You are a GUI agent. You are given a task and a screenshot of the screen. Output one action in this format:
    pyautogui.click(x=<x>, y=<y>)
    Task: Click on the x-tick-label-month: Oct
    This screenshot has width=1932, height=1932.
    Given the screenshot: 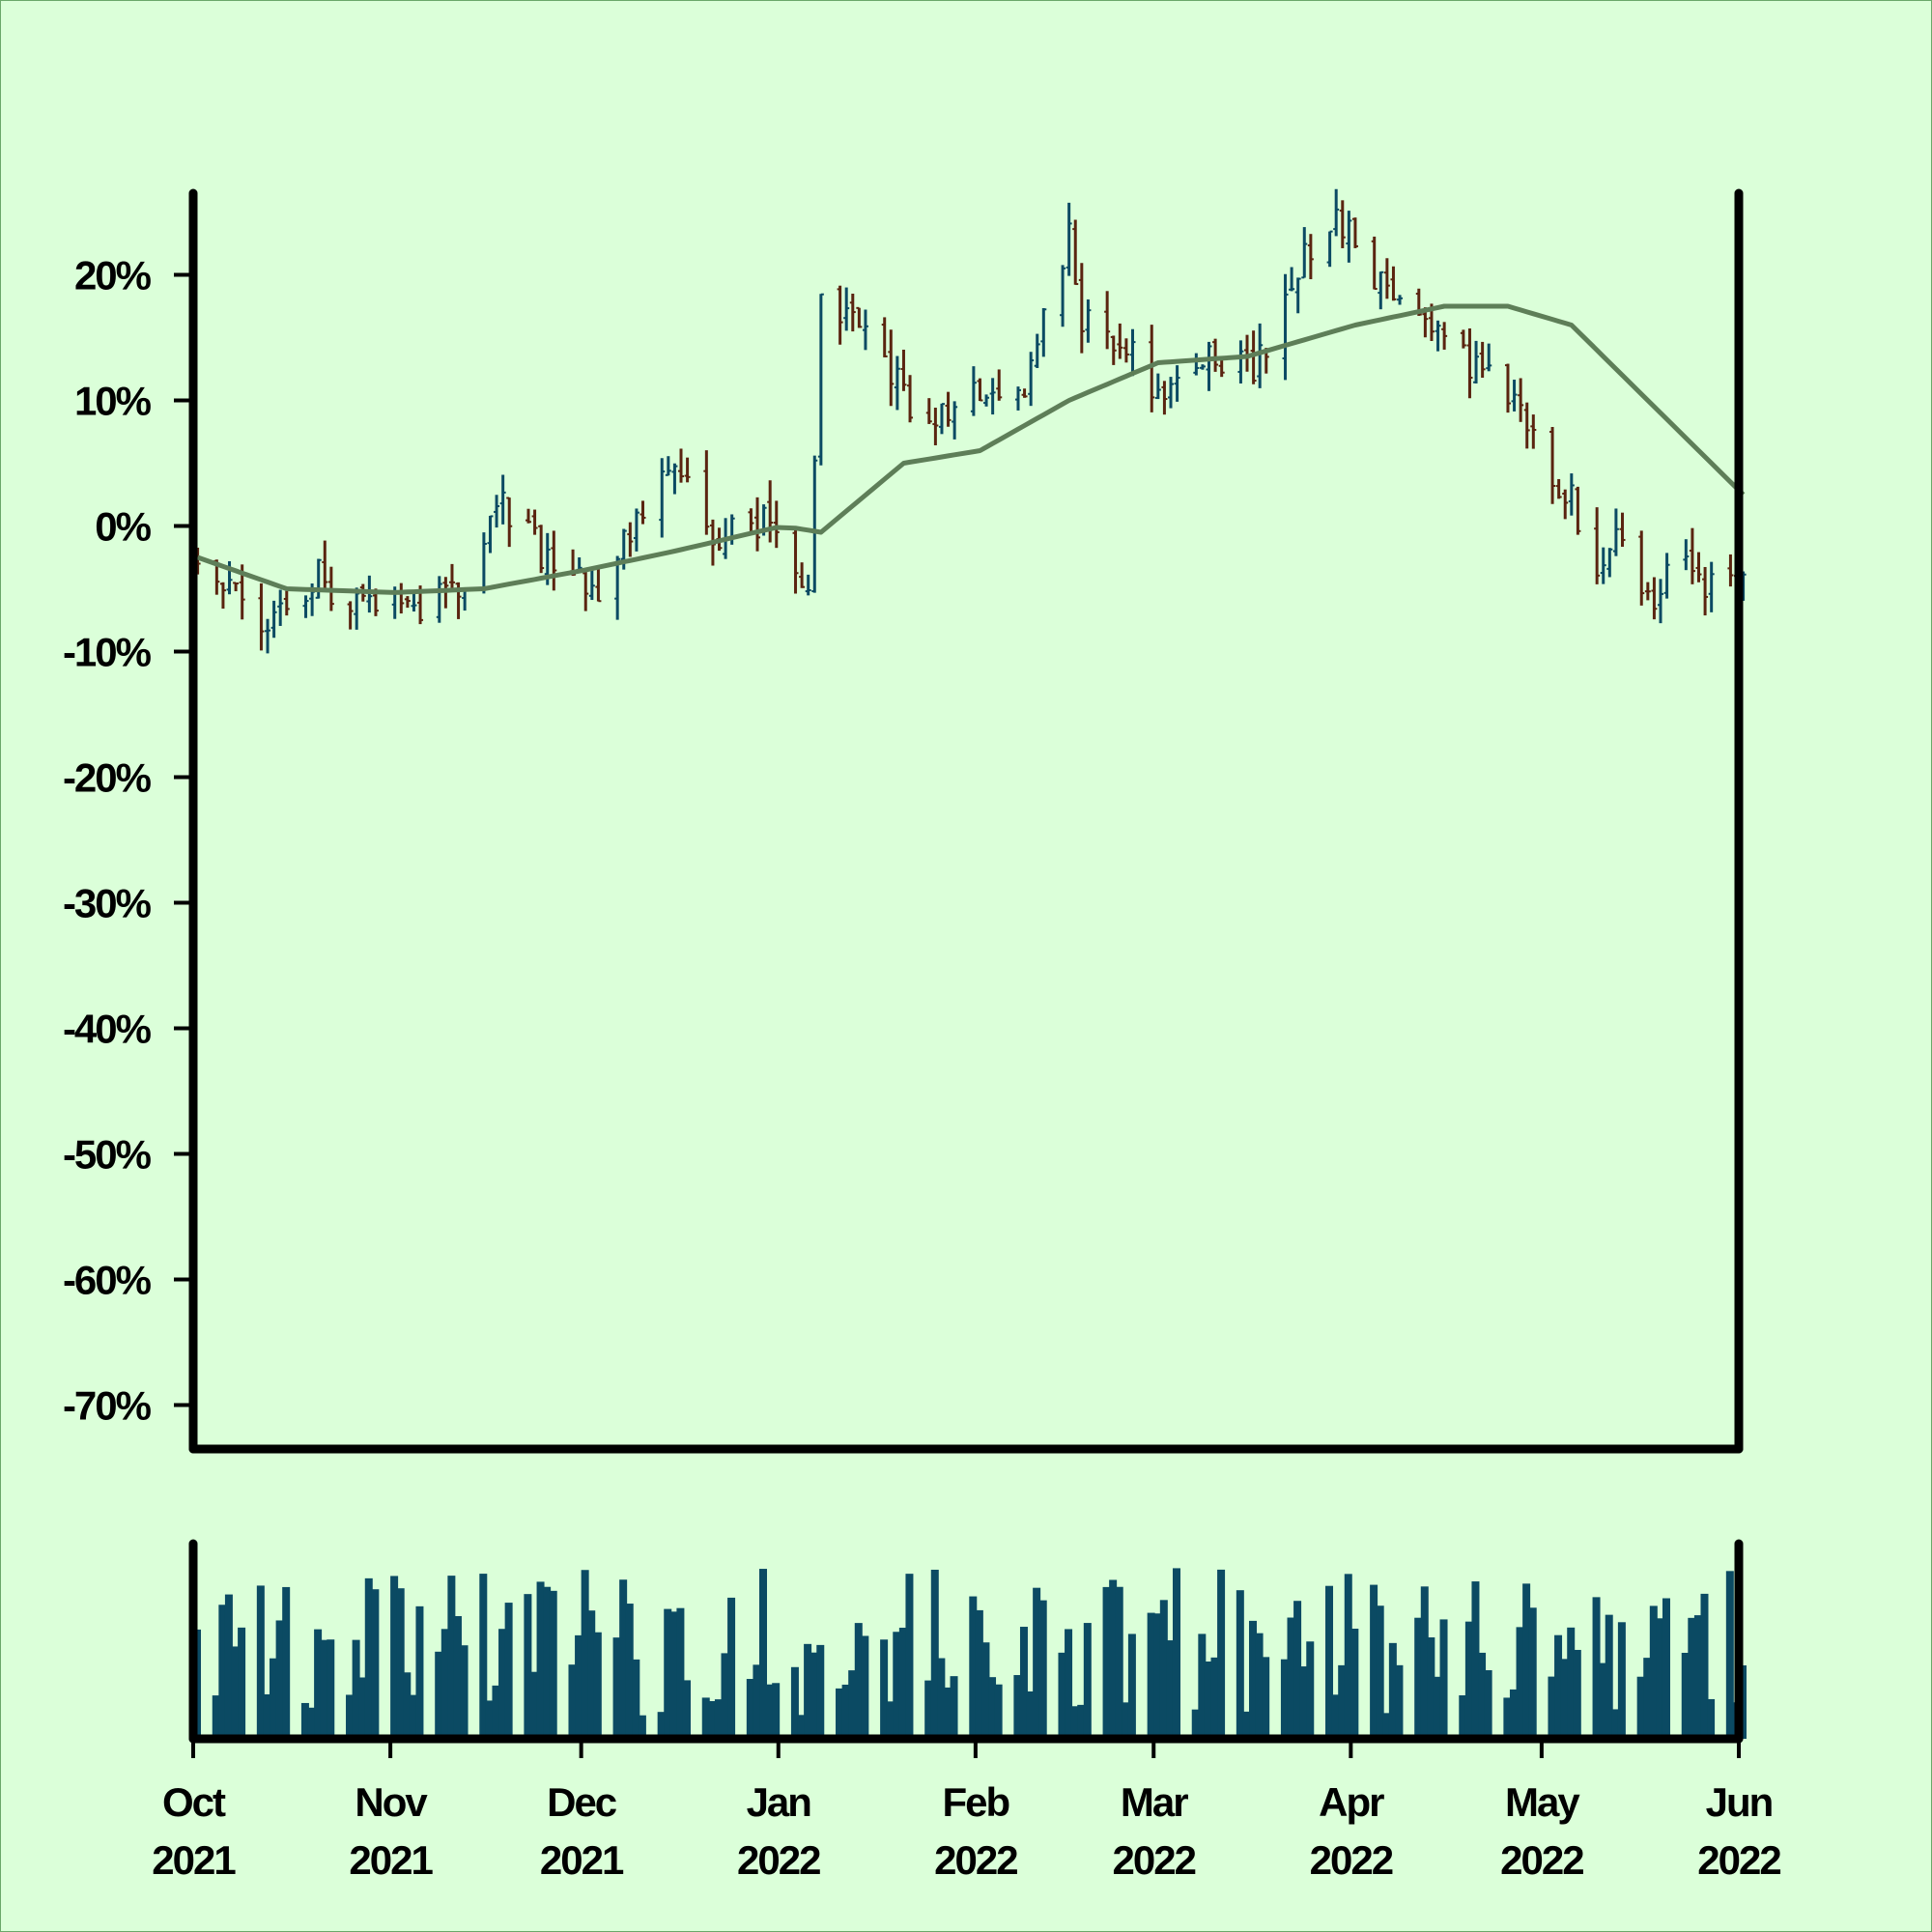 What is the action you would take?
    pyautogui.click(x=194, y=1802)
    